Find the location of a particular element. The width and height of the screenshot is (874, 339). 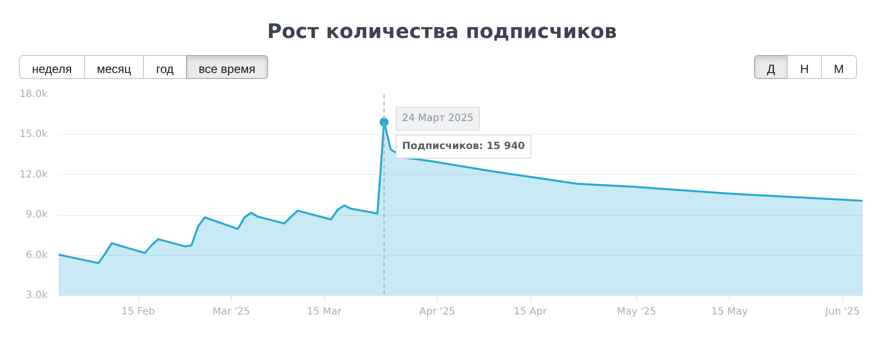

text: Н is located at coordinates (804, 67).